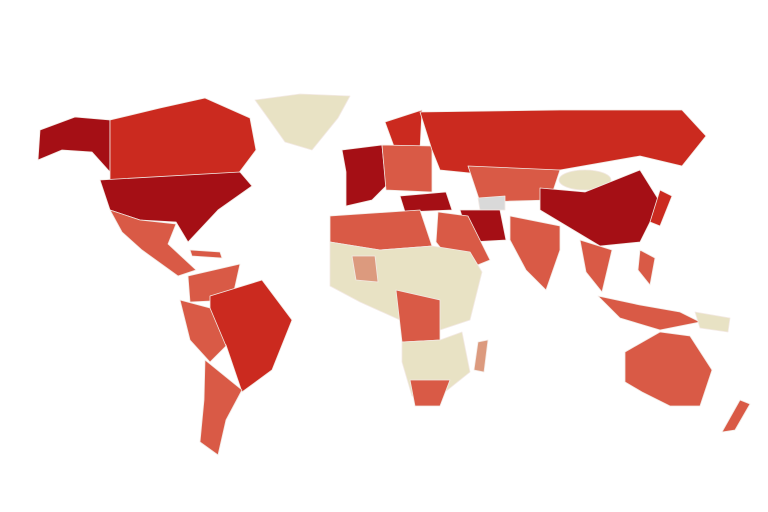 This screenshot has height=512, width=768. Describe the element at coordinates (381, 230) in the screenshot. I see `region-north-africa` at that location.